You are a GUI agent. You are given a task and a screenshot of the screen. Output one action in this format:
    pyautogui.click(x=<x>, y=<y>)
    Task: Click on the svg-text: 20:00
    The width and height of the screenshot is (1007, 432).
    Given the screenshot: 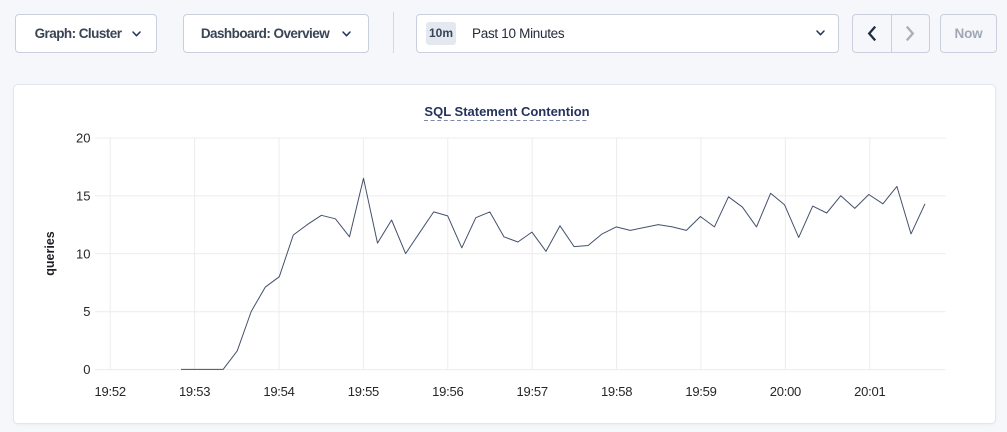 What is the action you would take?
    pyautogui.click(x=785, y=391)
    